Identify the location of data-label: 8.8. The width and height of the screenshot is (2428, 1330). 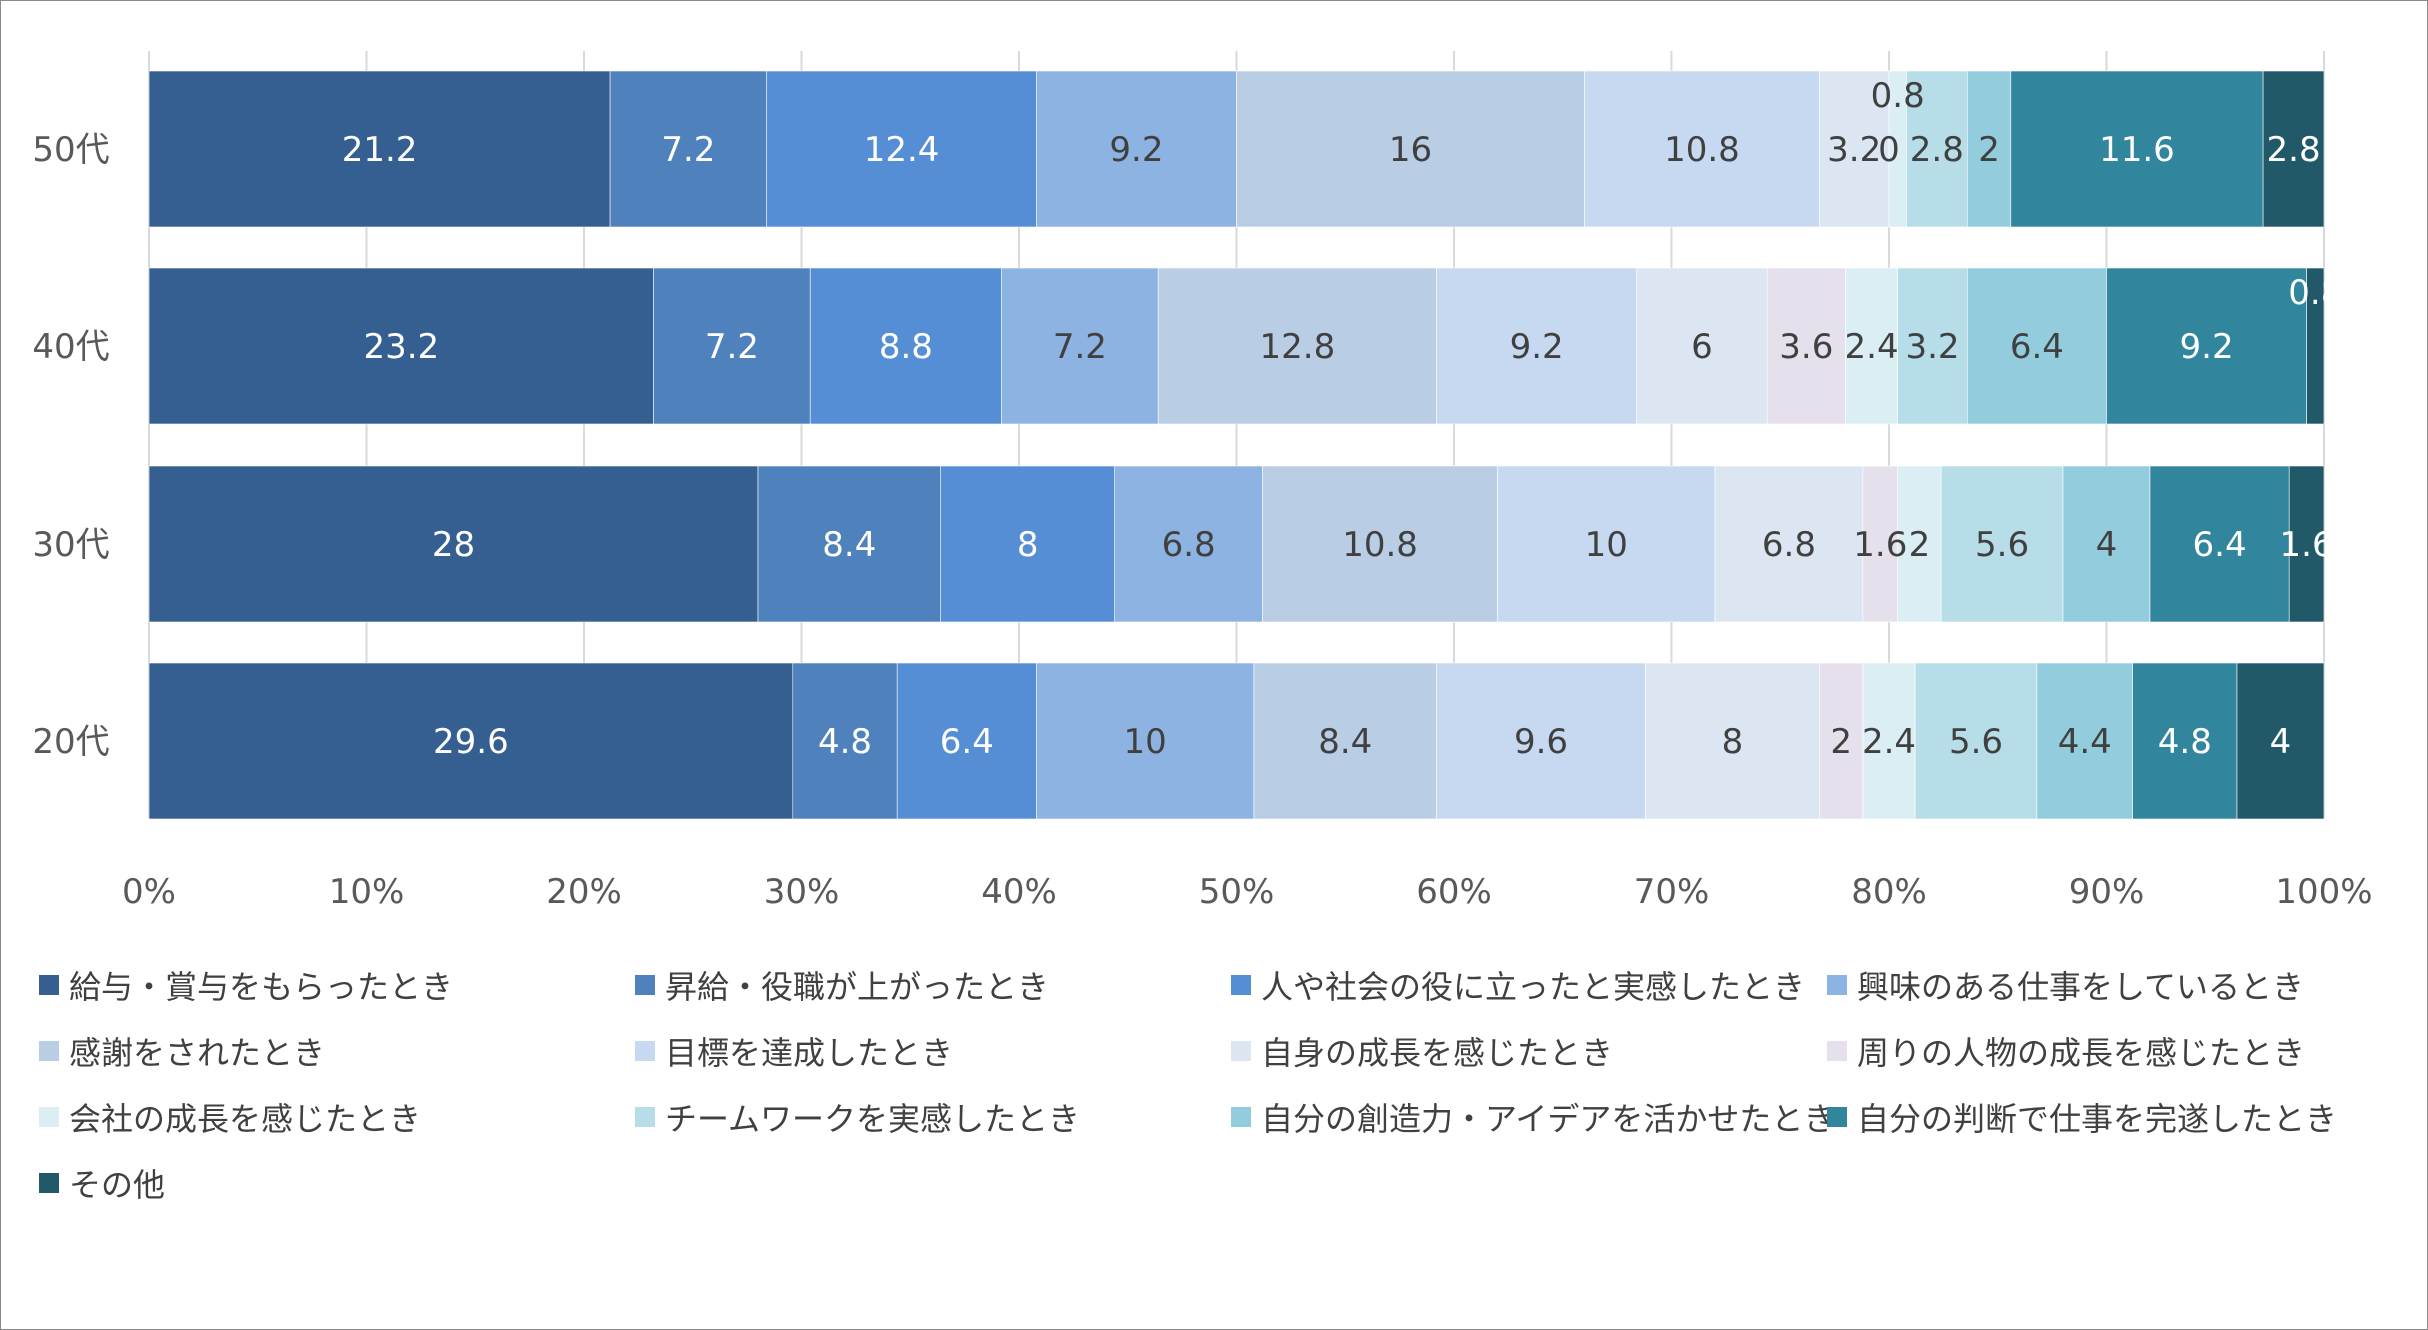
(906, 347).